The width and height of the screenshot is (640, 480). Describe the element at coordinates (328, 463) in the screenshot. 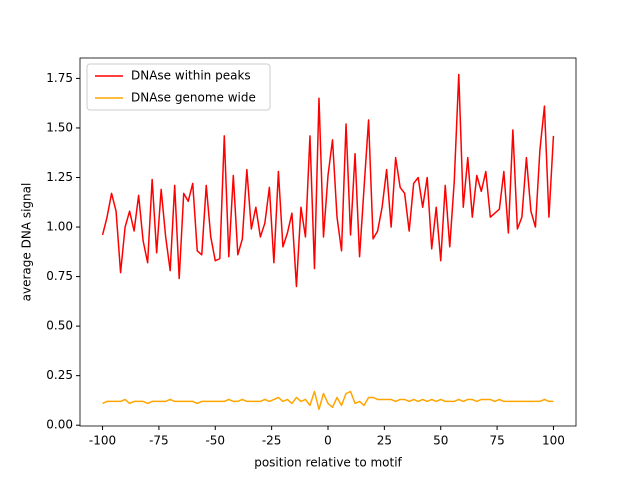

I see `x-axis-label: position relative to motif` at that location.